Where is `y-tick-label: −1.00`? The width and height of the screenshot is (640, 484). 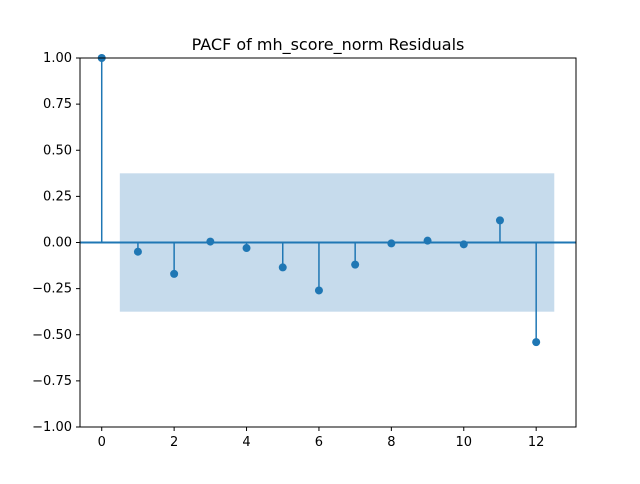 y-tick-label: −1.00 is located at coordinates (52, 427).